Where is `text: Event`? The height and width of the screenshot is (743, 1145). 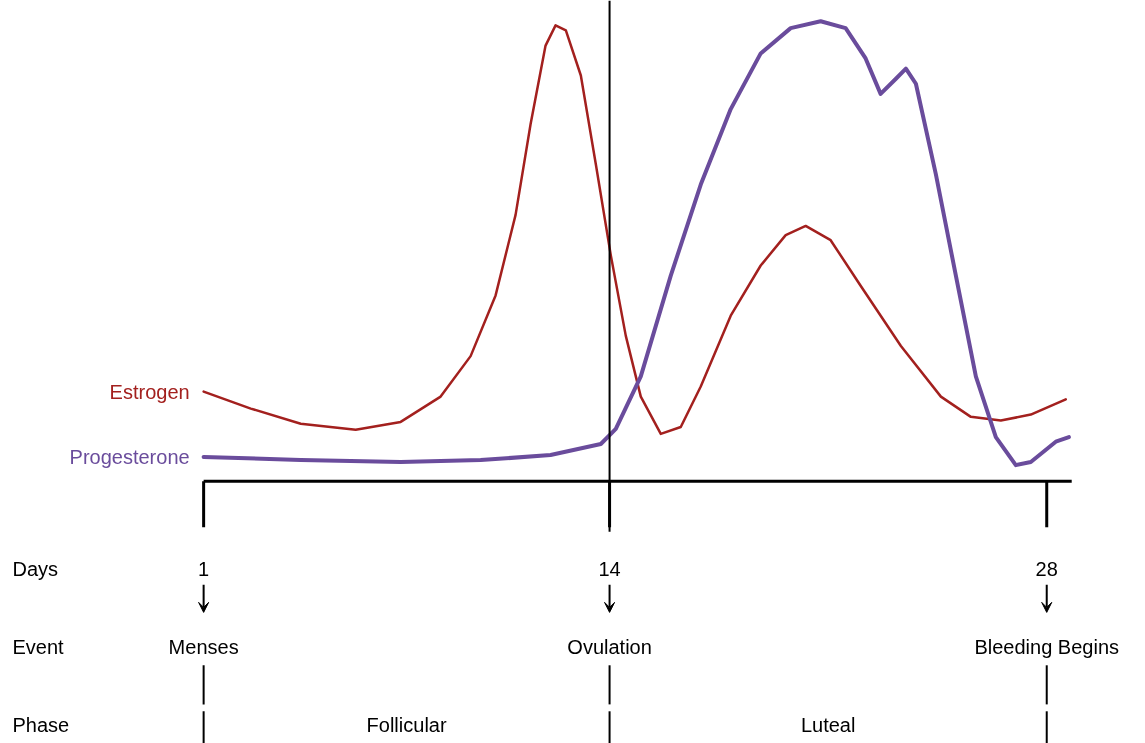
text: Event is located at coordinates (38, 646).